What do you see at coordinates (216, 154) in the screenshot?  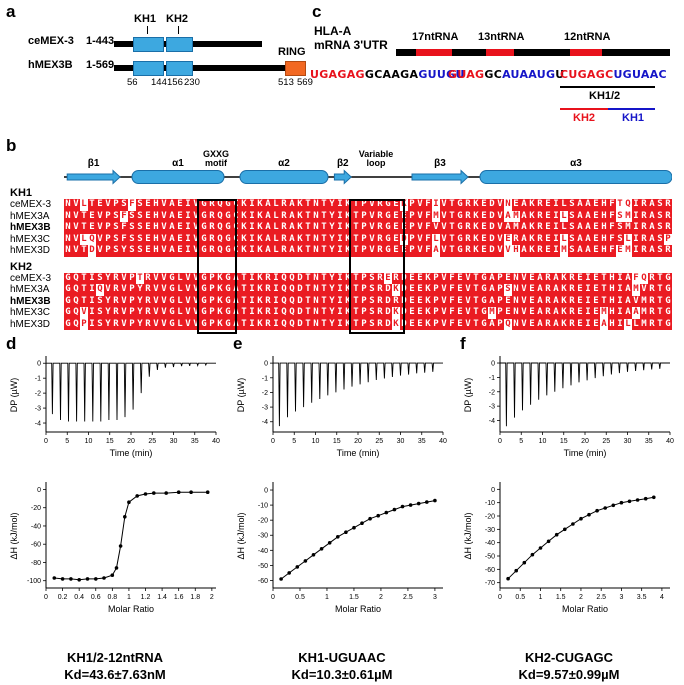 I see `svg-text: GXXG` at bounding box center [216, 154].